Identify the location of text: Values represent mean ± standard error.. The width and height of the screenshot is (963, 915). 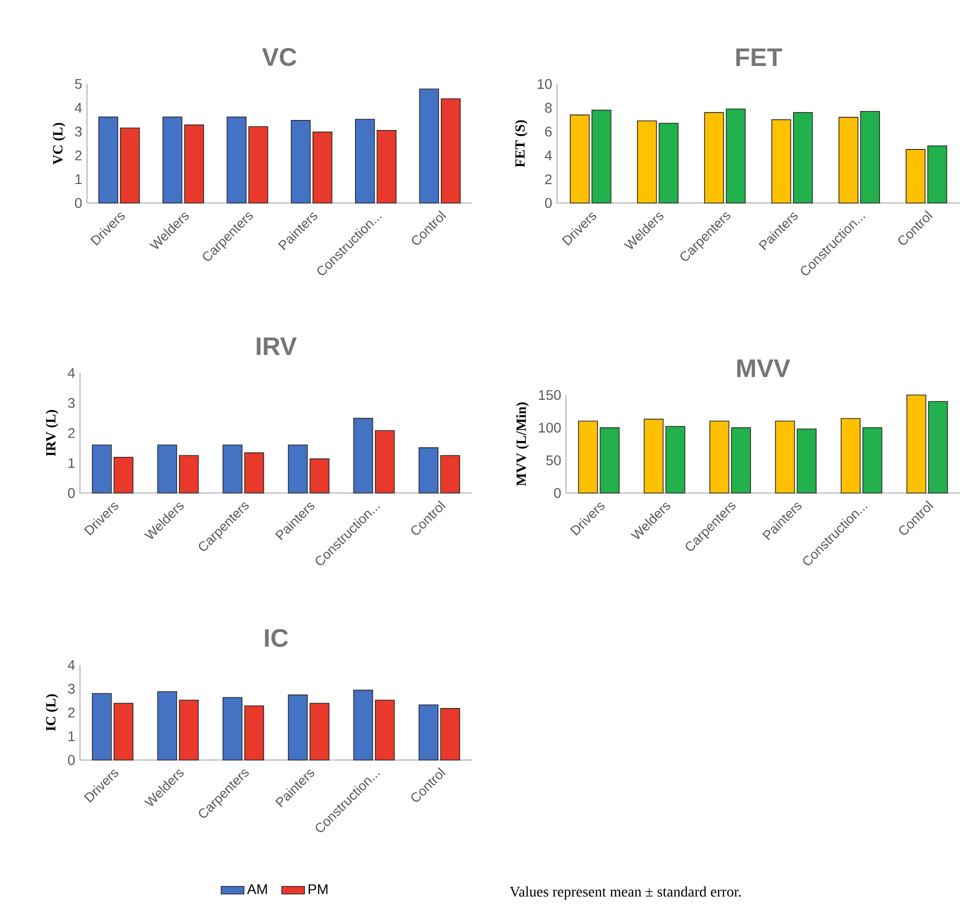
(625, 893).